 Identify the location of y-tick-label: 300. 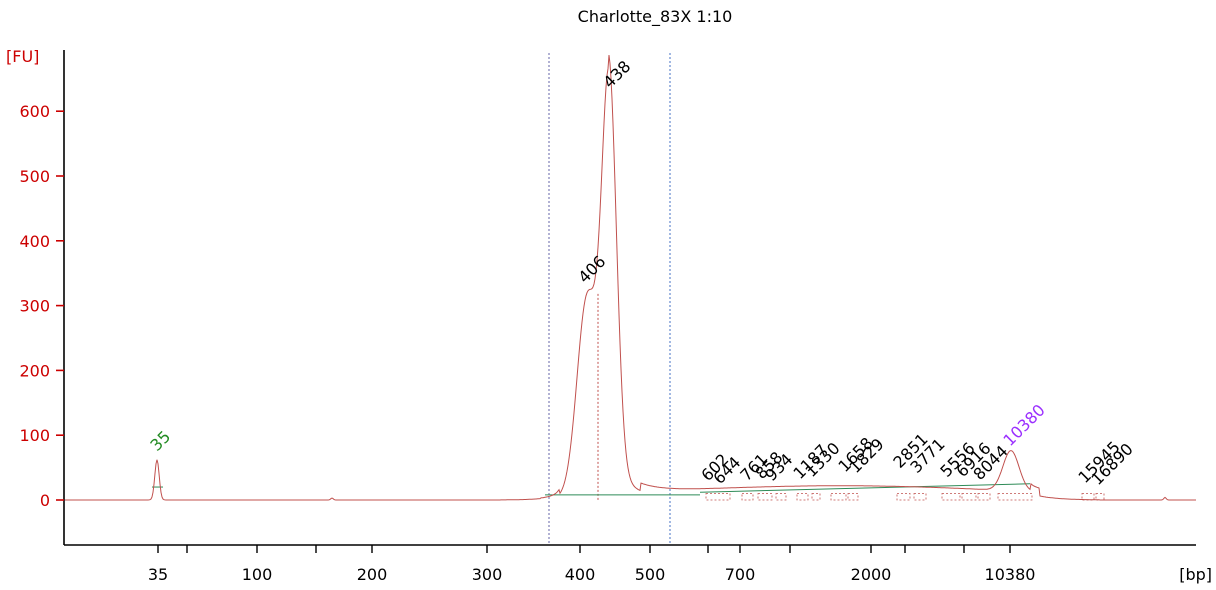
(34, 306).